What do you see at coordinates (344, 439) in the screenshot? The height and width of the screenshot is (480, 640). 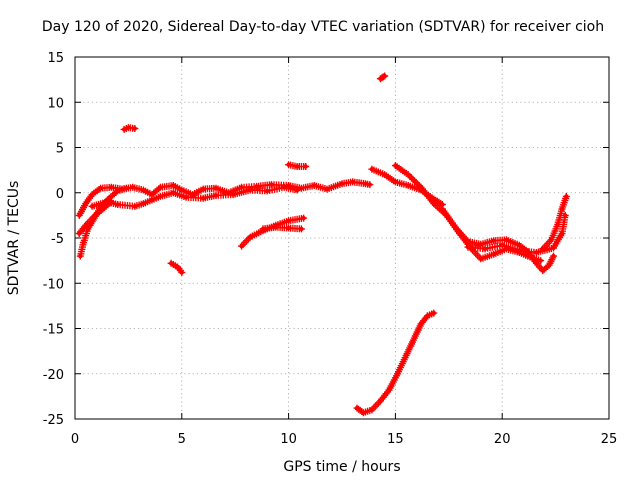 I see `x-tick-labels: 0 5 10 15 20 25` at bounding box center [344, 439].